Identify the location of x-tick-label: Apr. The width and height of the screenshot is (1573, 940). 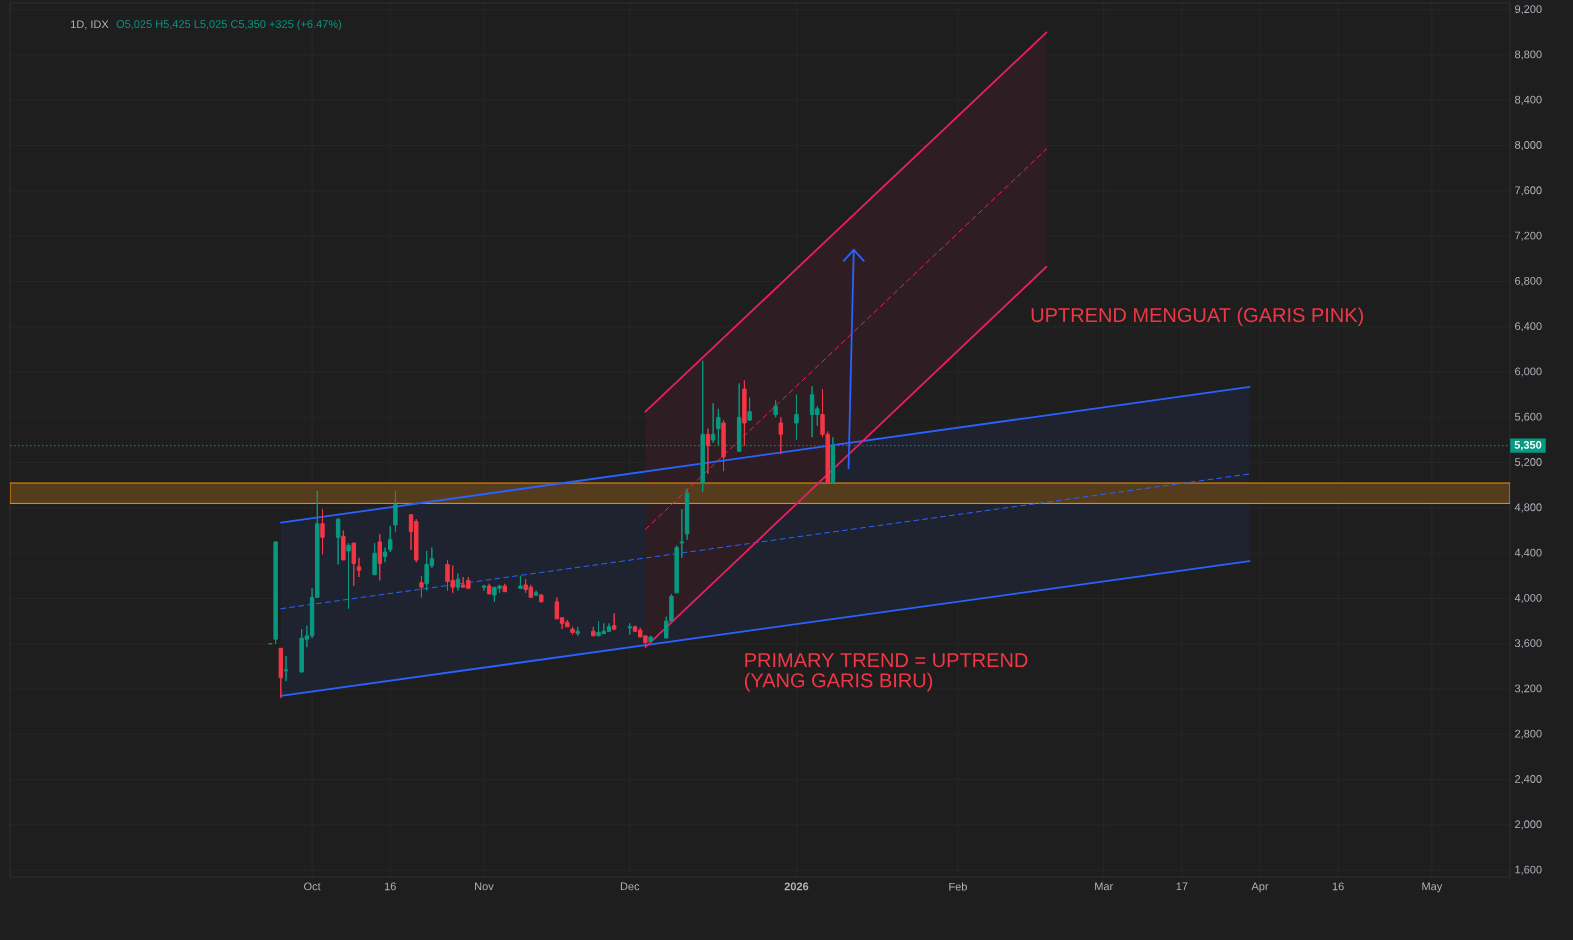
(1260, 887).